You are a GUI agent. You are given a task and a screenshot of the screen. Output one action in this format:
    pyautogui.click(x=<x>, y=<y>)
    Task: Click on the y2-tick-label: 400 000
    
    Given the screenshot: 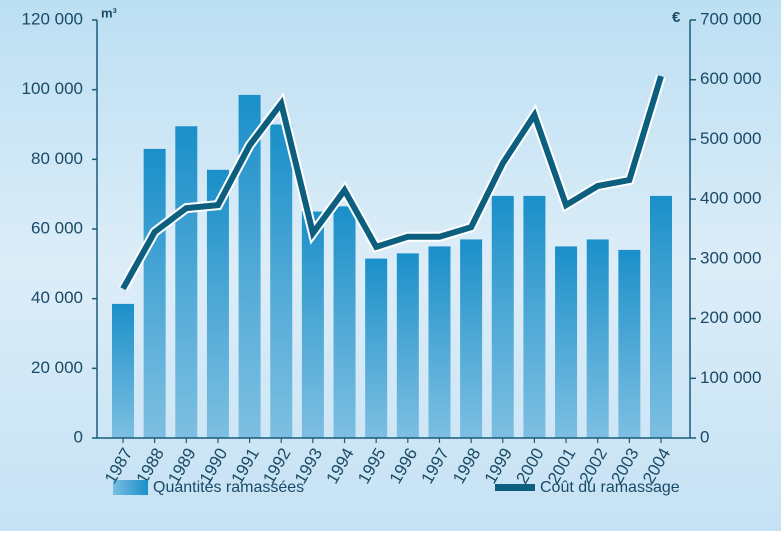 What is the action you would take?
    pyautogui.click(x=730, y=198)
    